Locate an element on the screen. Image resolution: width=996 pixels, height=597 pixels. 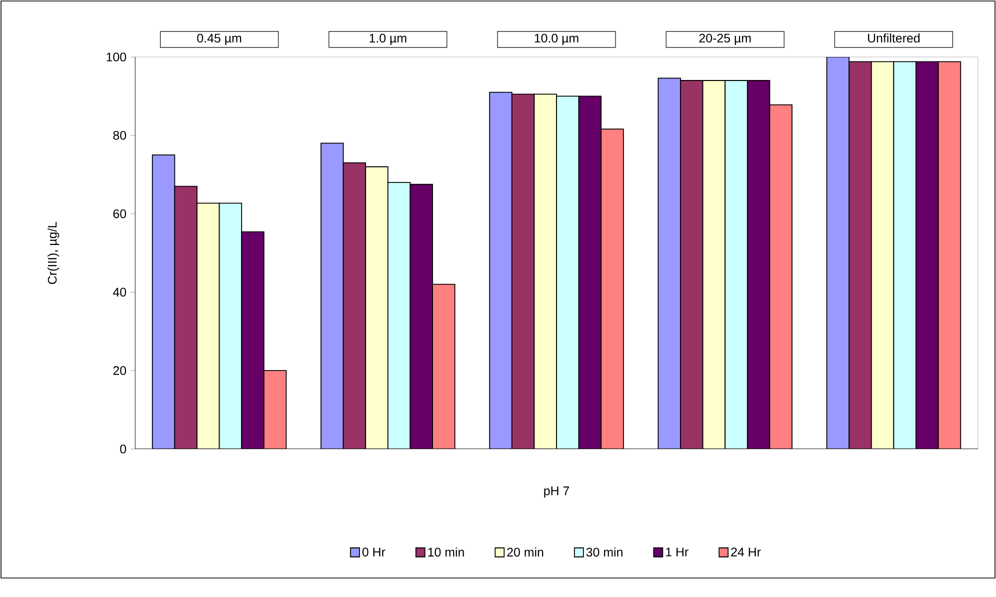
legend-label: 1 Hr is located at coordinates (677, 552).